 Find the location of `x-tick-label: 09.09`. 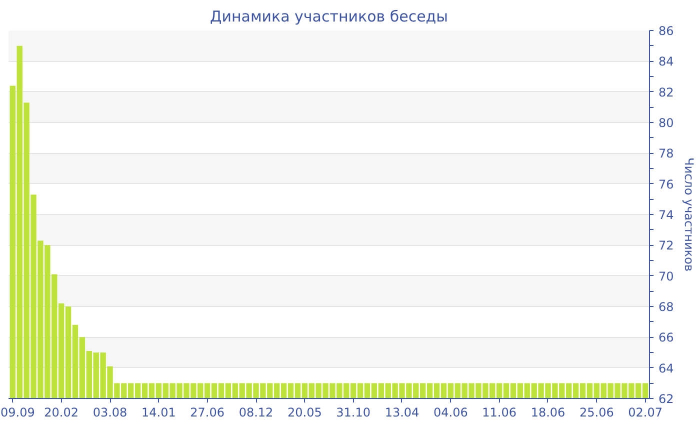

x-tick-label: 09.09 is located at coordinates (17, 413).